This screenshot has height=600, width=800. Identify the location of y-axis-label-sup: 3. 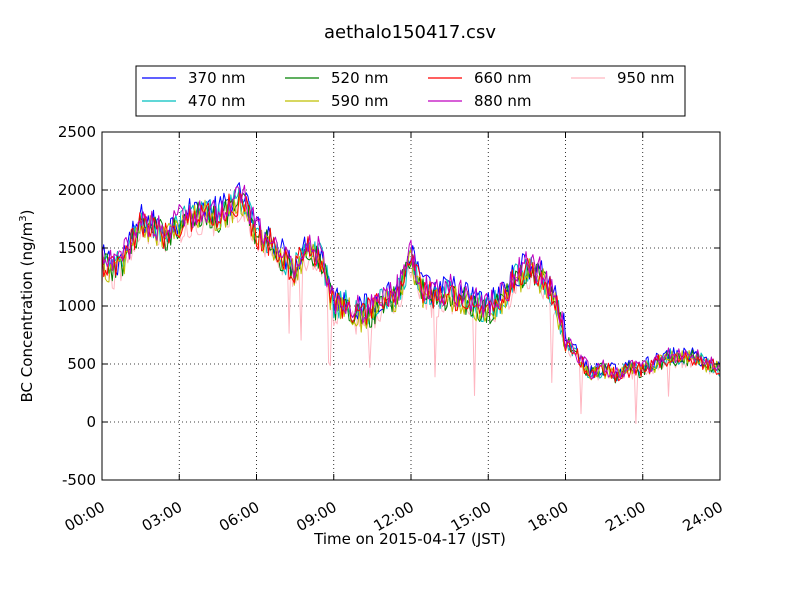
(23, 218).